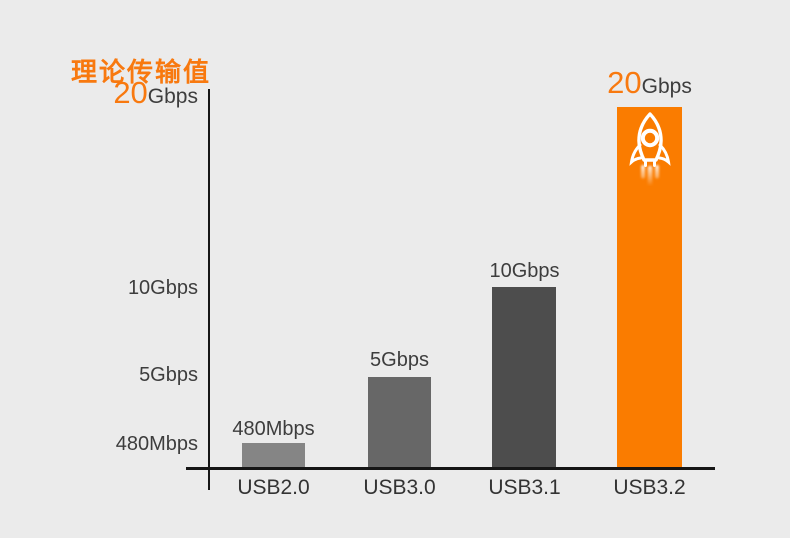 The image size is (790, 538). I want to click on page-title: 理论传输值, so click(141, 72).